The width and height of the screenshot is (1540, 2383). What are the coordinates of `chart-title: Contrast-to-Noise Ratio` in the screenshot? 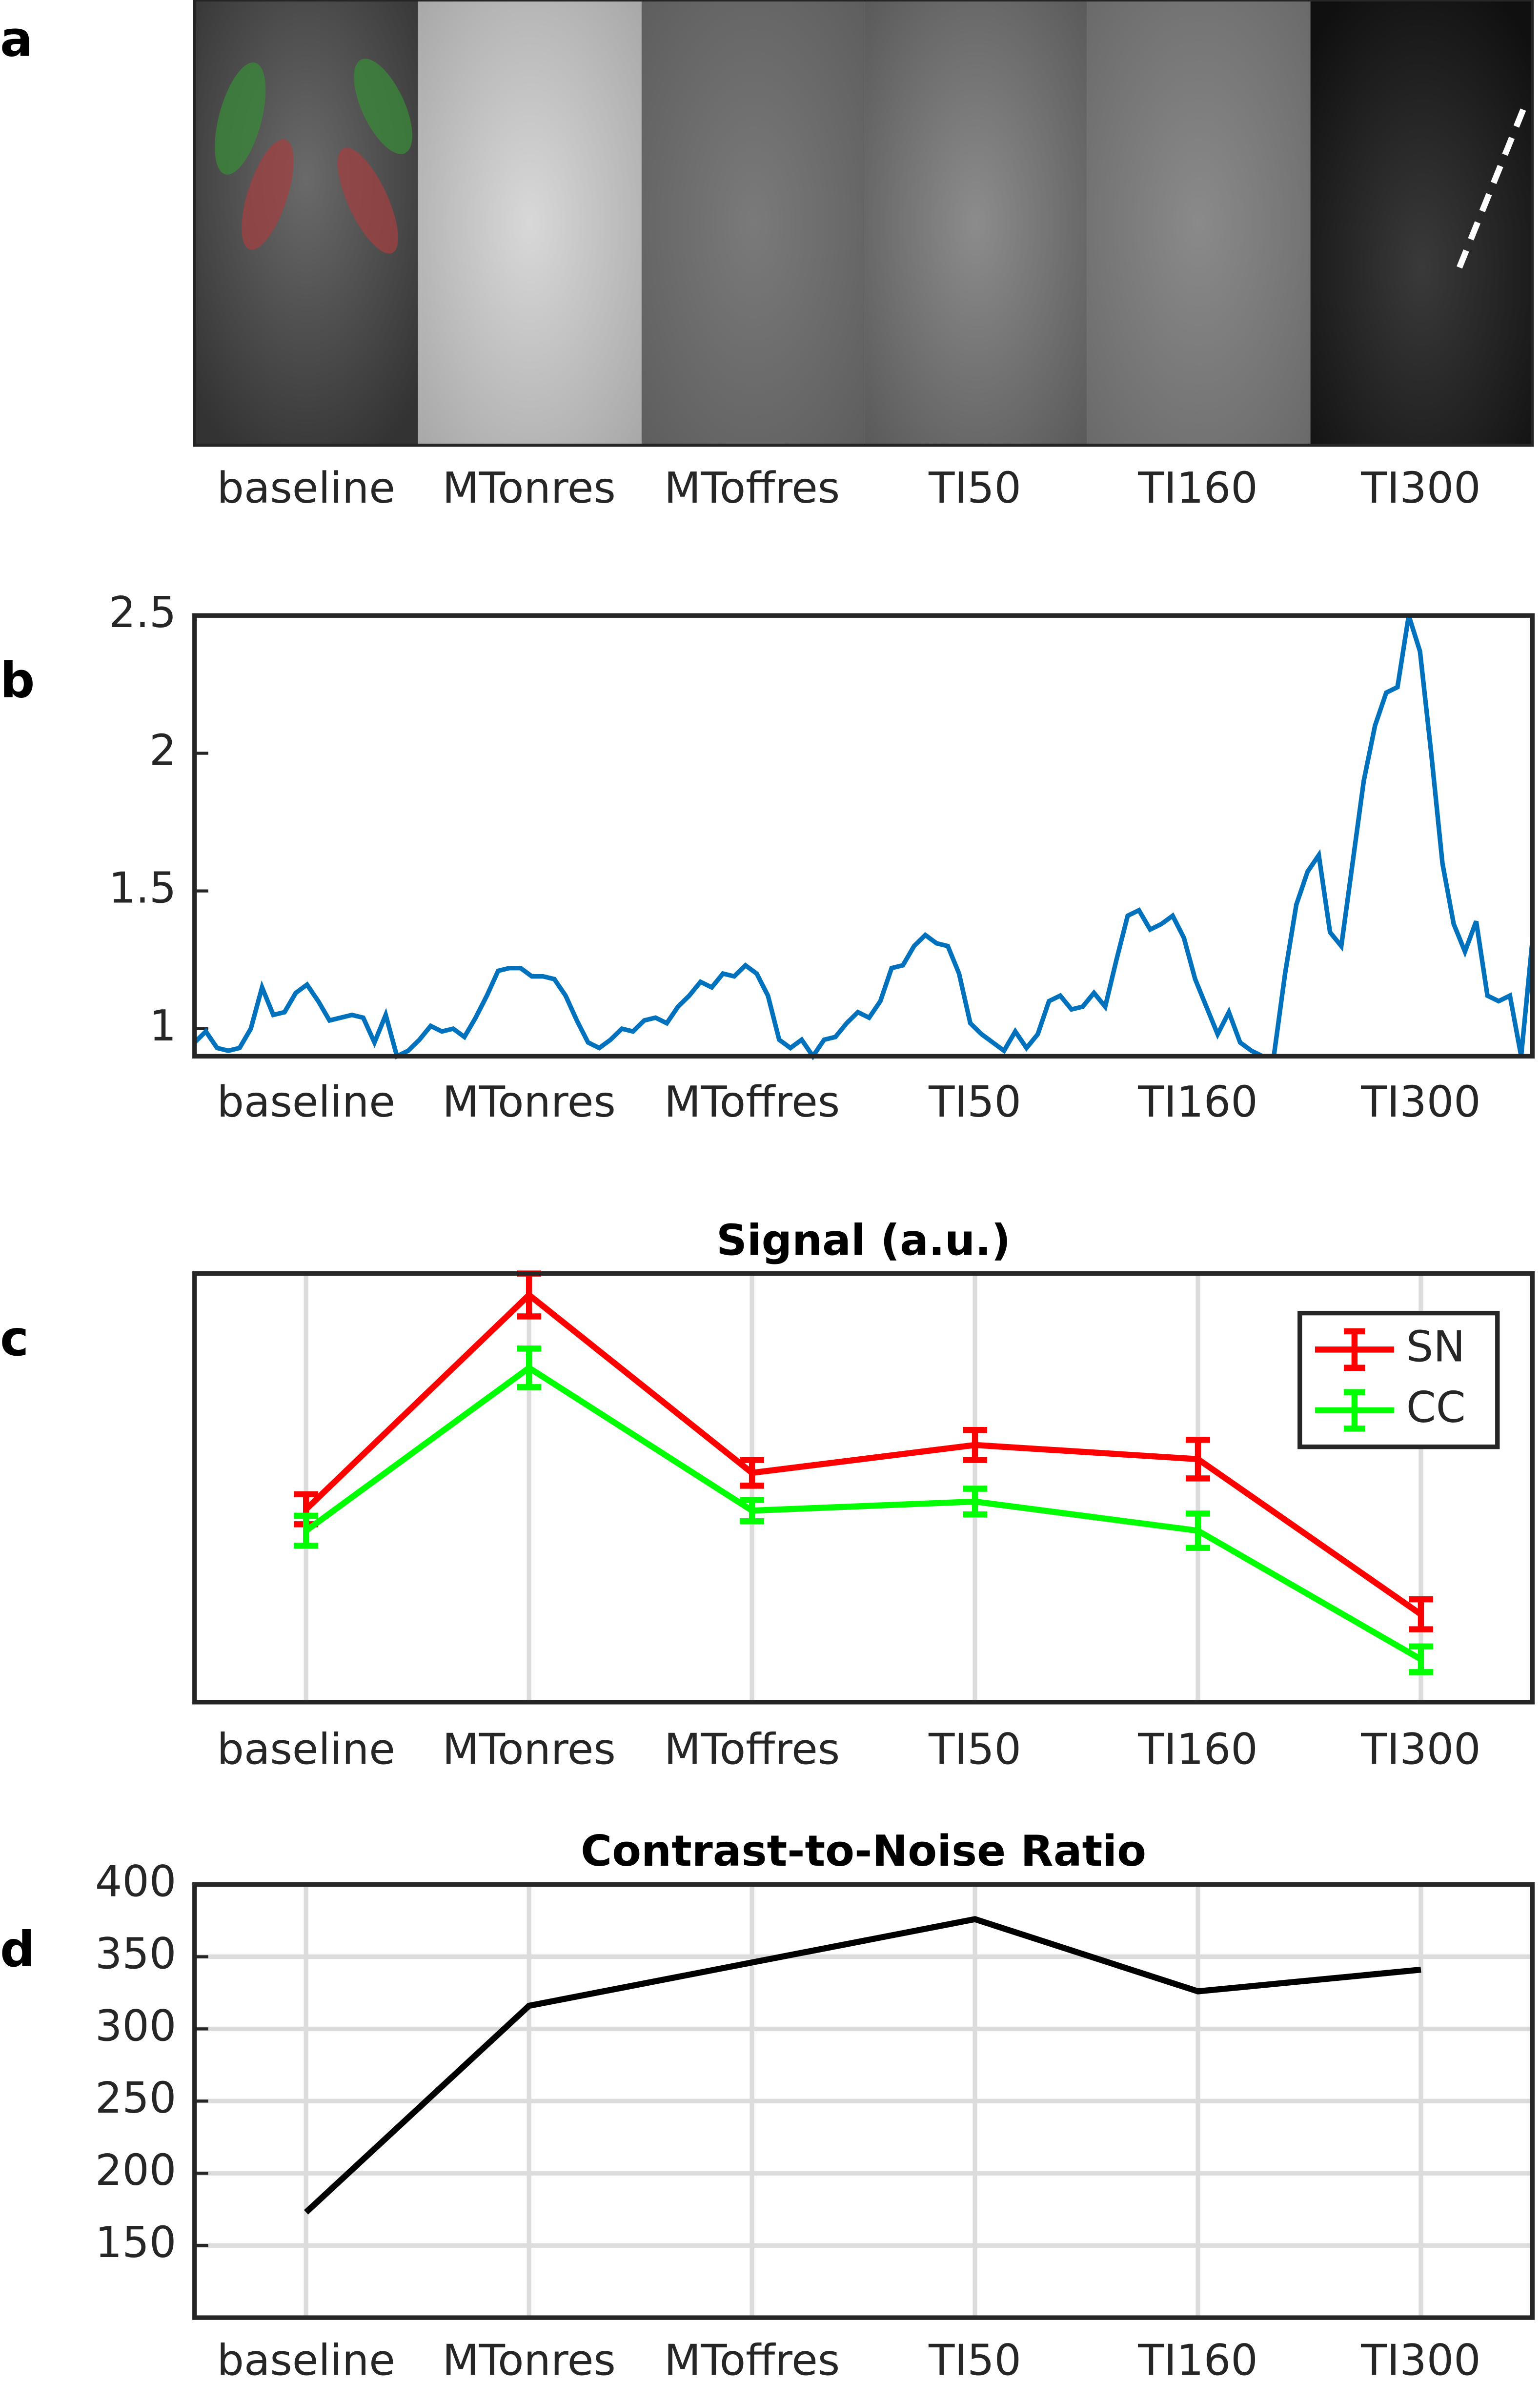 It's located at (863, 1851).